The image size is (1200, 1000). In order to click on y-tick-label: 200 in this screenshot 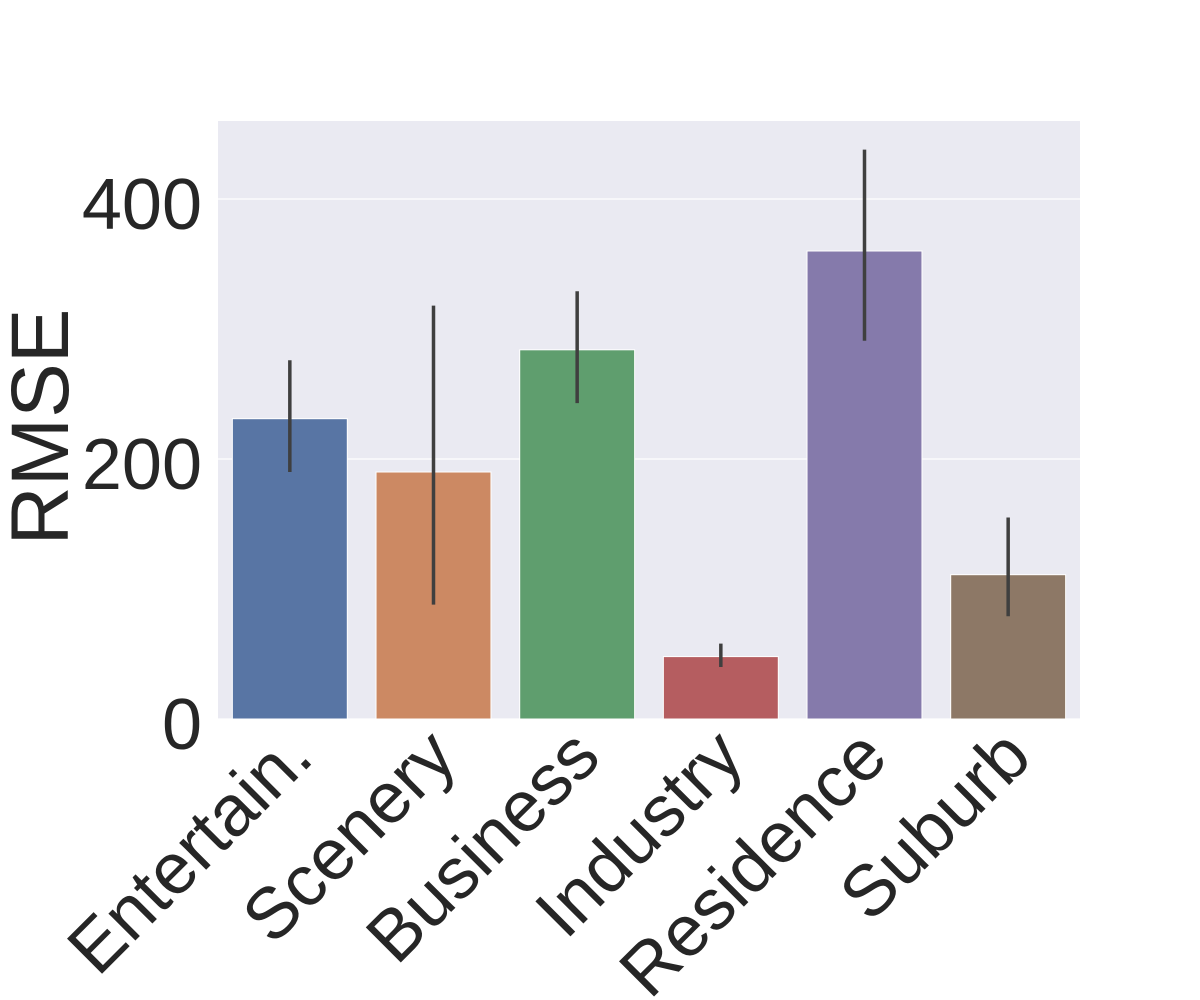, I will do `click(142, 465)`.